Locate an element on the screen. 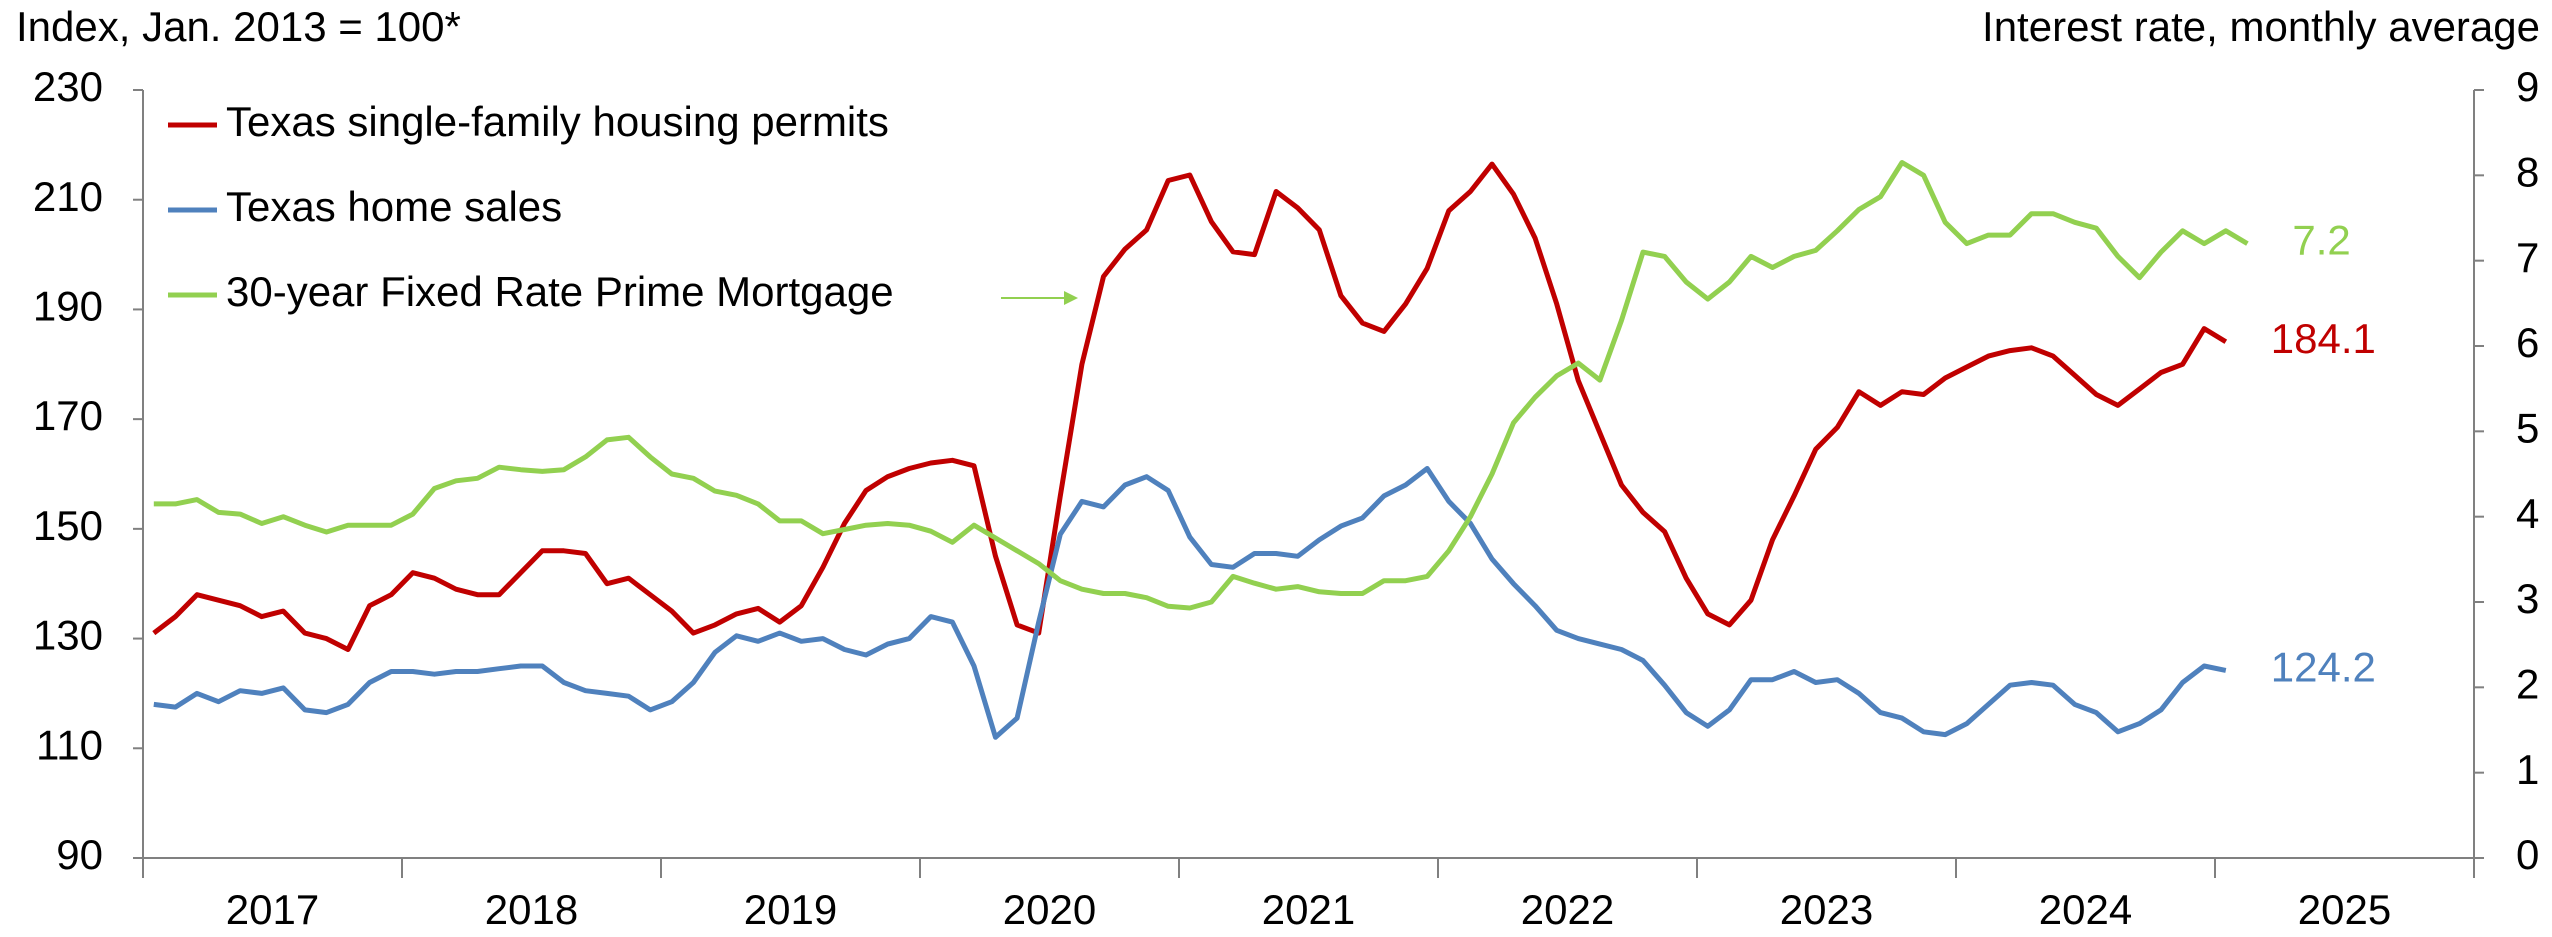 The height and width of the screenshot is (937, 2552). legend-label: 30-year Fixed Rate Prime Mortgage is located at coordinates (560, 291).